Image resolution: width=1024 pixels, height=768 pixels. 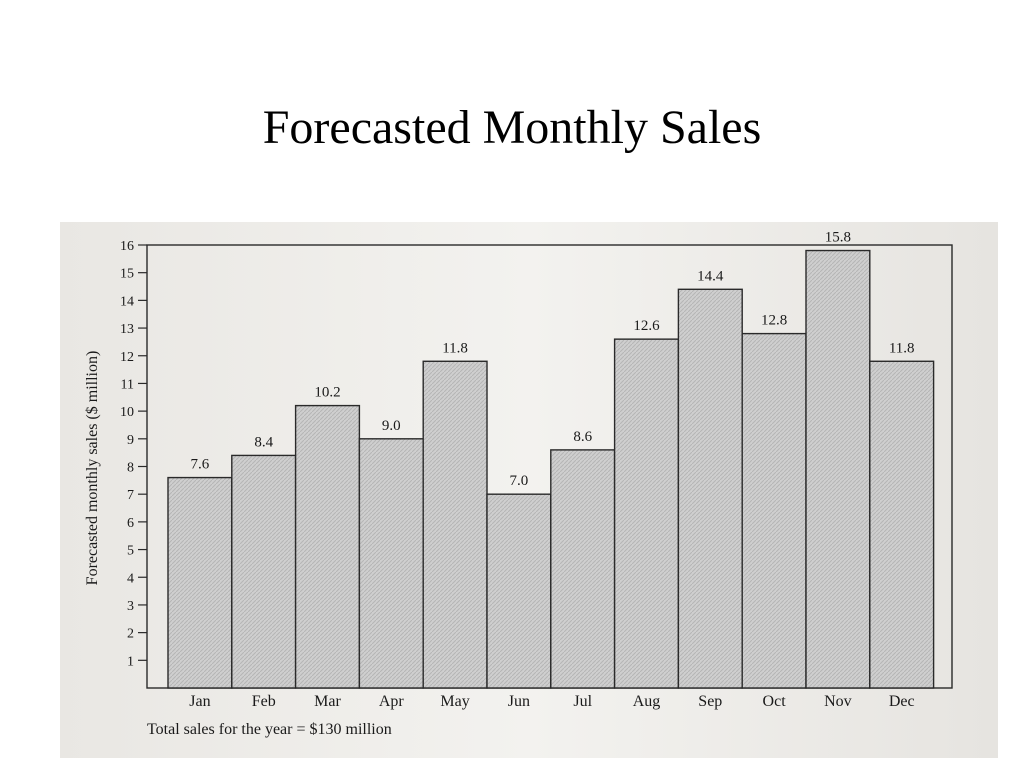 What do you see at coordinates (392, 701) in the screenshot?
I see `x-tick-label-apr: Apr` at bounding box center [392, 701].